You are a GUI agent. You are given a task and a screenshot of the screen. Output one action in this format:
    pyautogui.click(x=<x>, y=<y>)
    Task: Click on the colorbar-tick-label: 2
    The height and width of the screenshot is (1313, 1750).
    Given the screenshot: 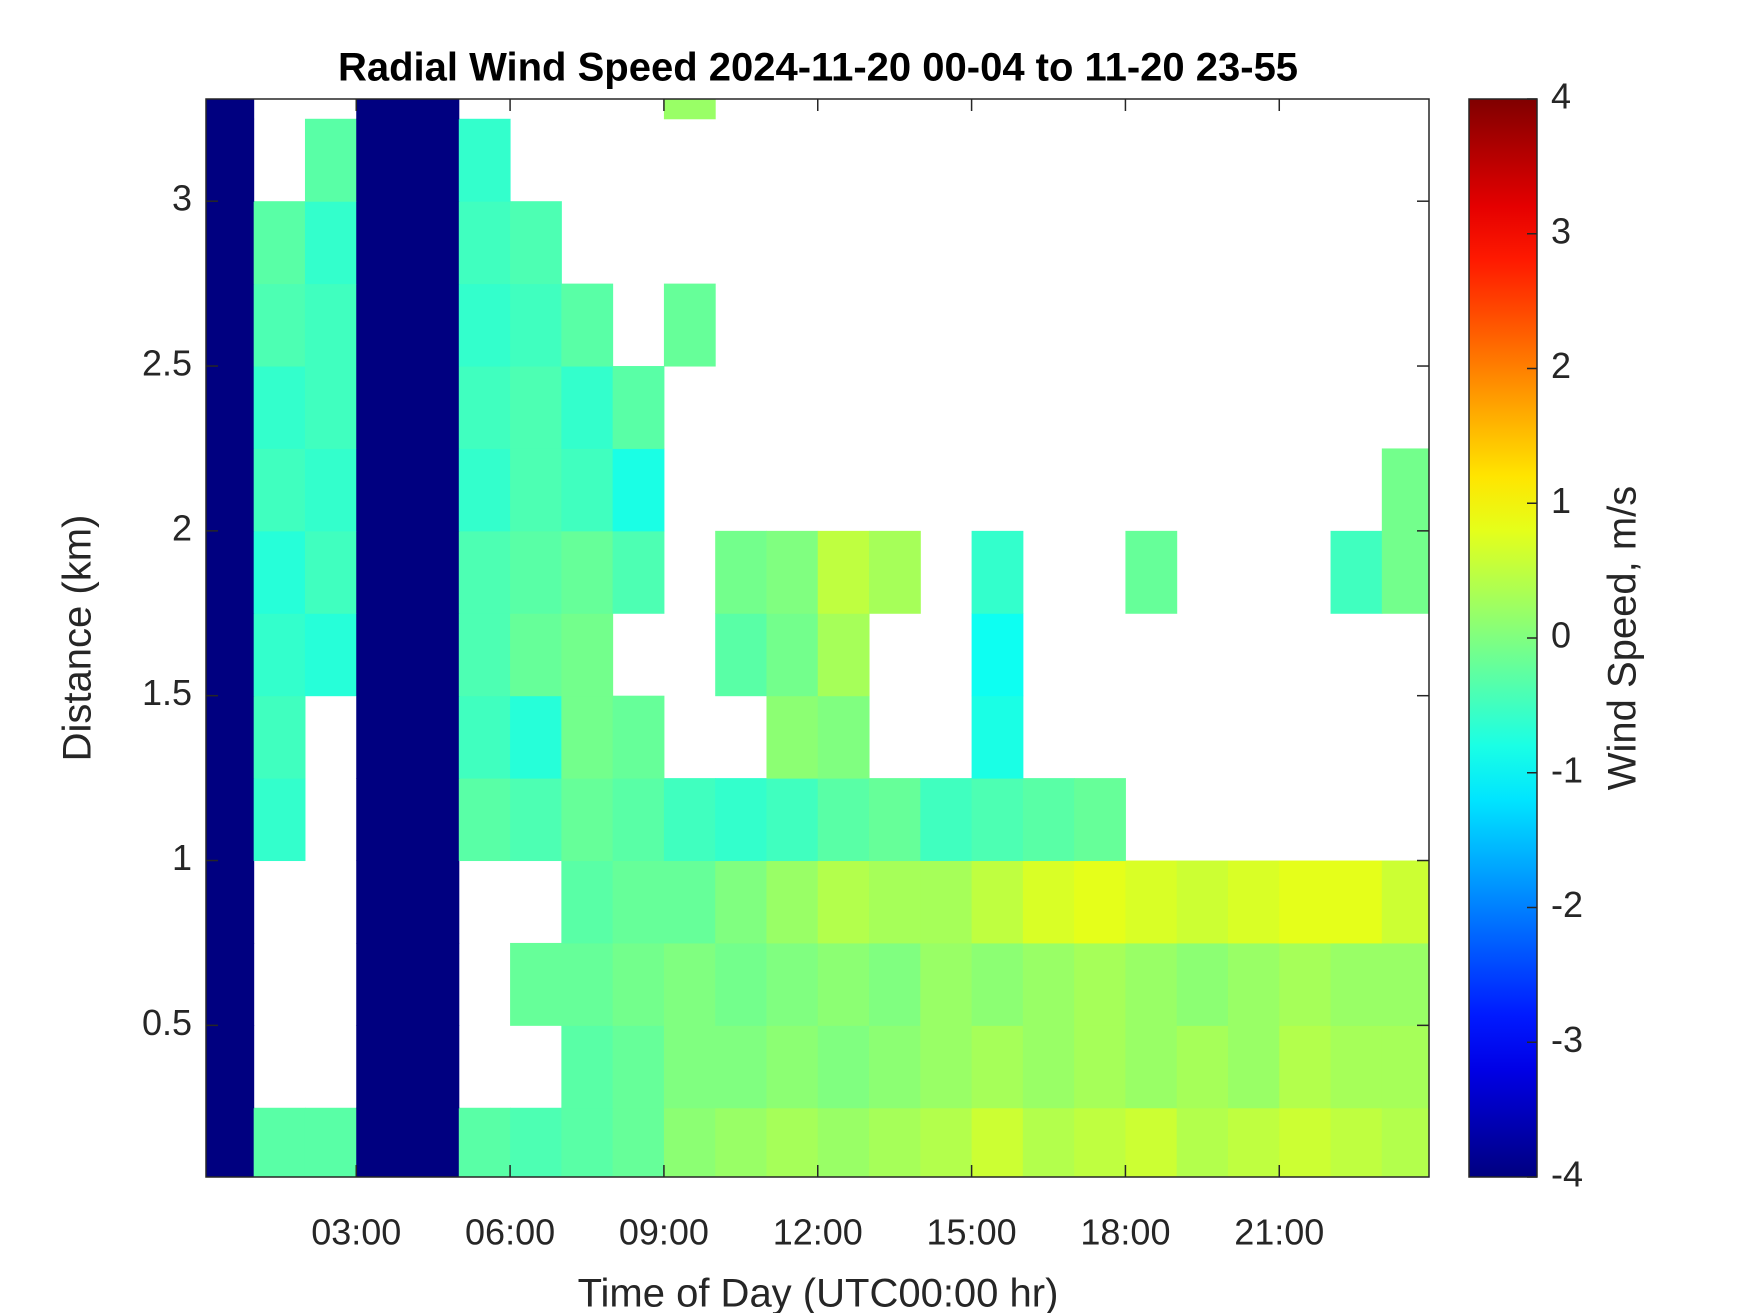 What is the action you would take?
    pyautogui.click(x=1561, y=365)
    